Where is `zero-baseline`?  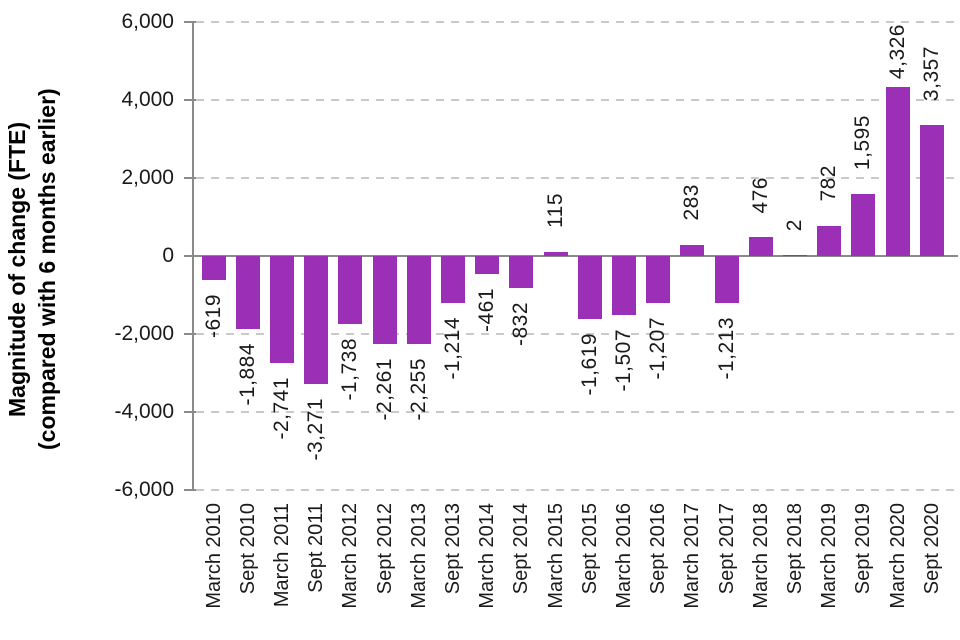
zero-baseline is located at coordinates (575, 256).